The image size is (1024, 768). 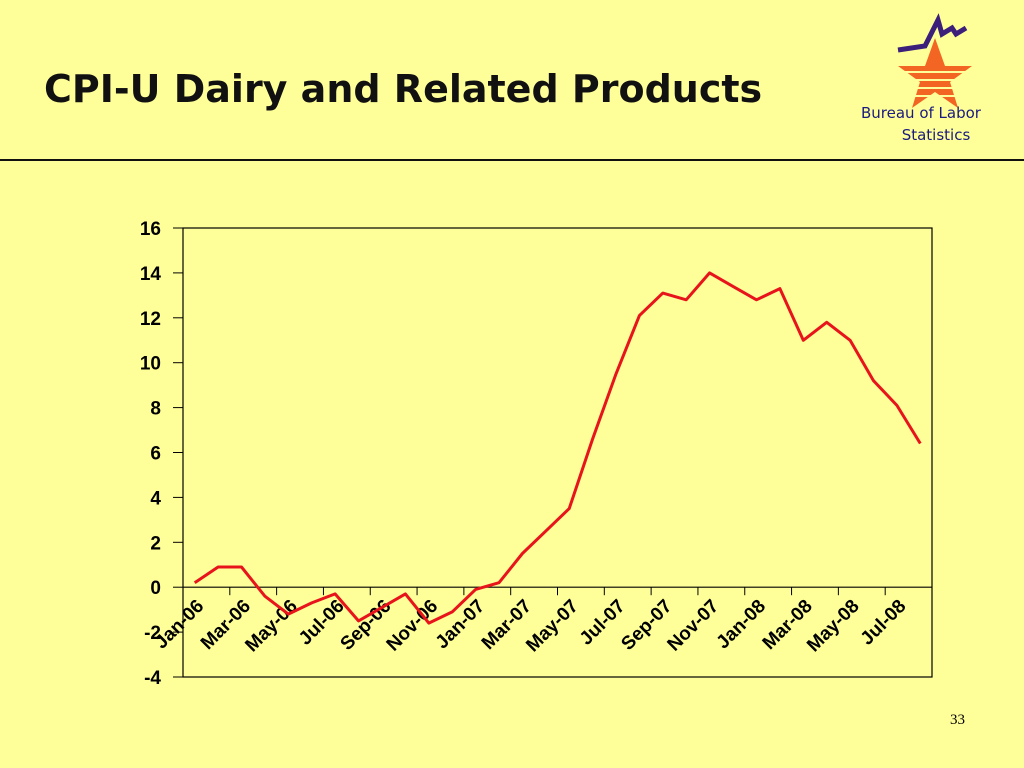 What do you see at coordinates (921, 113) in the screenshot?
I see `logo-text: Bureau of Labor` at bounding box center [921, 113].